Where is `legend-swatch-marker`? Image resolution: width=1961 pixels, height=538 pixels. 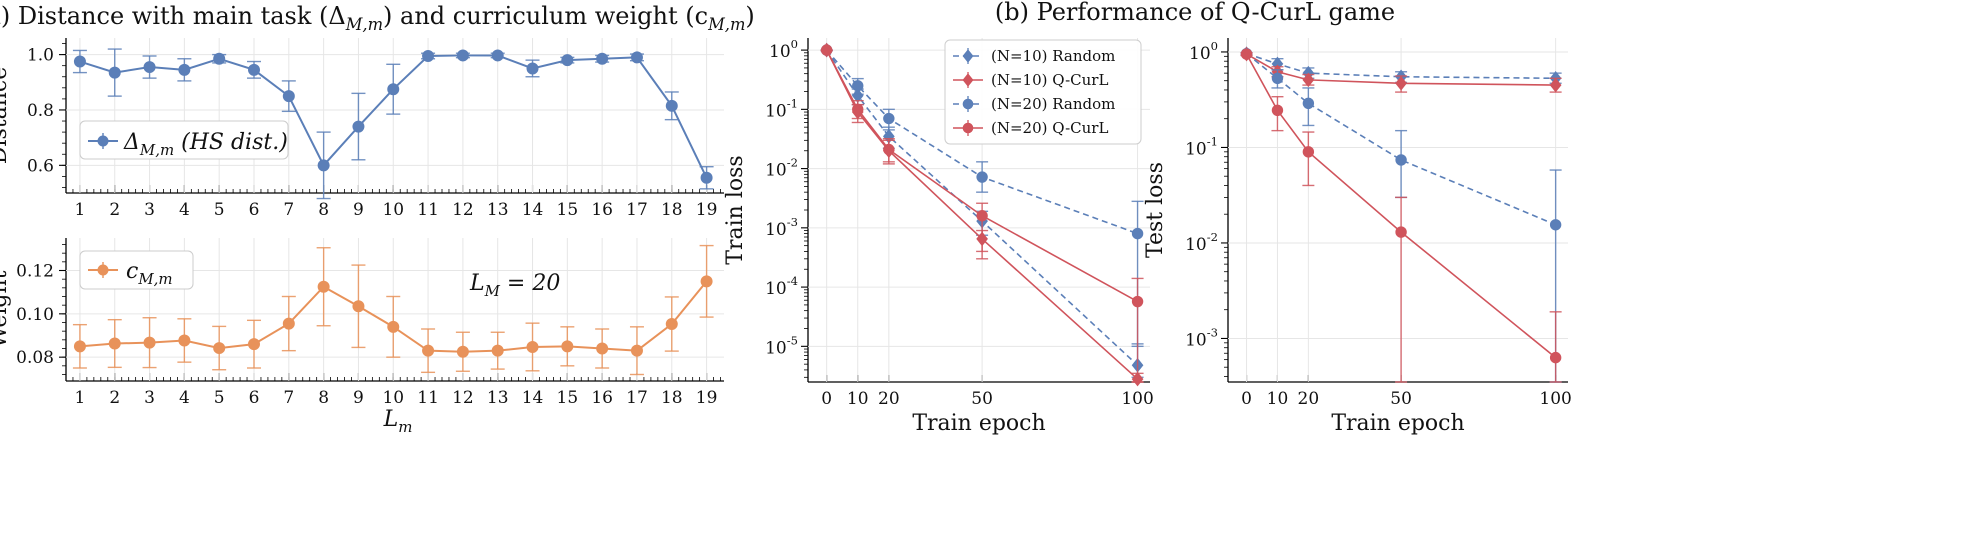
legend-swatch-marker is located at coordinates (103, 141).